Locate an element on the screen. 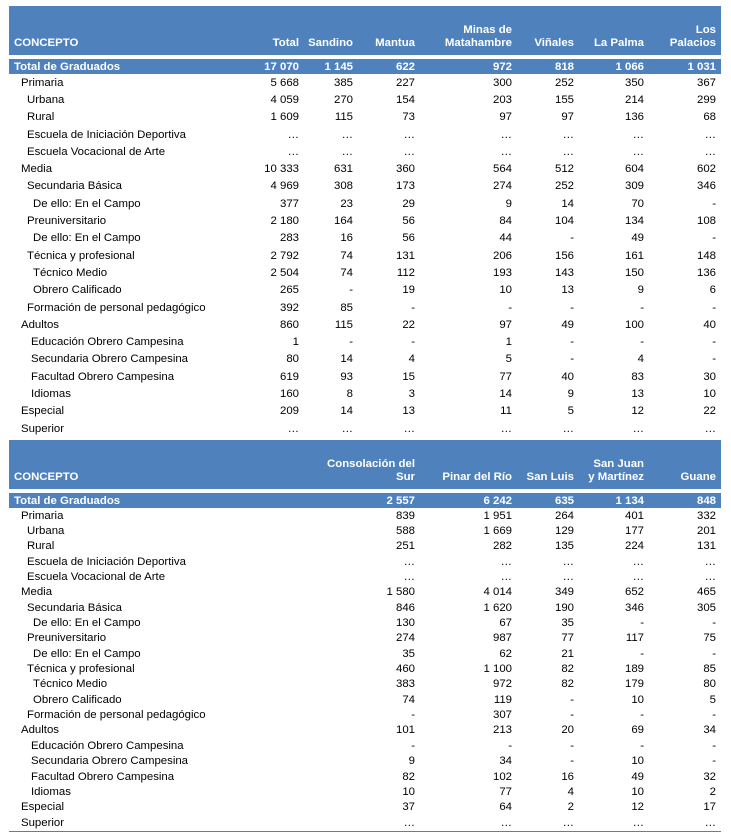  table-row: Adultos 860 115 22 97 49 100 40 is located at coordinates (365, 324).